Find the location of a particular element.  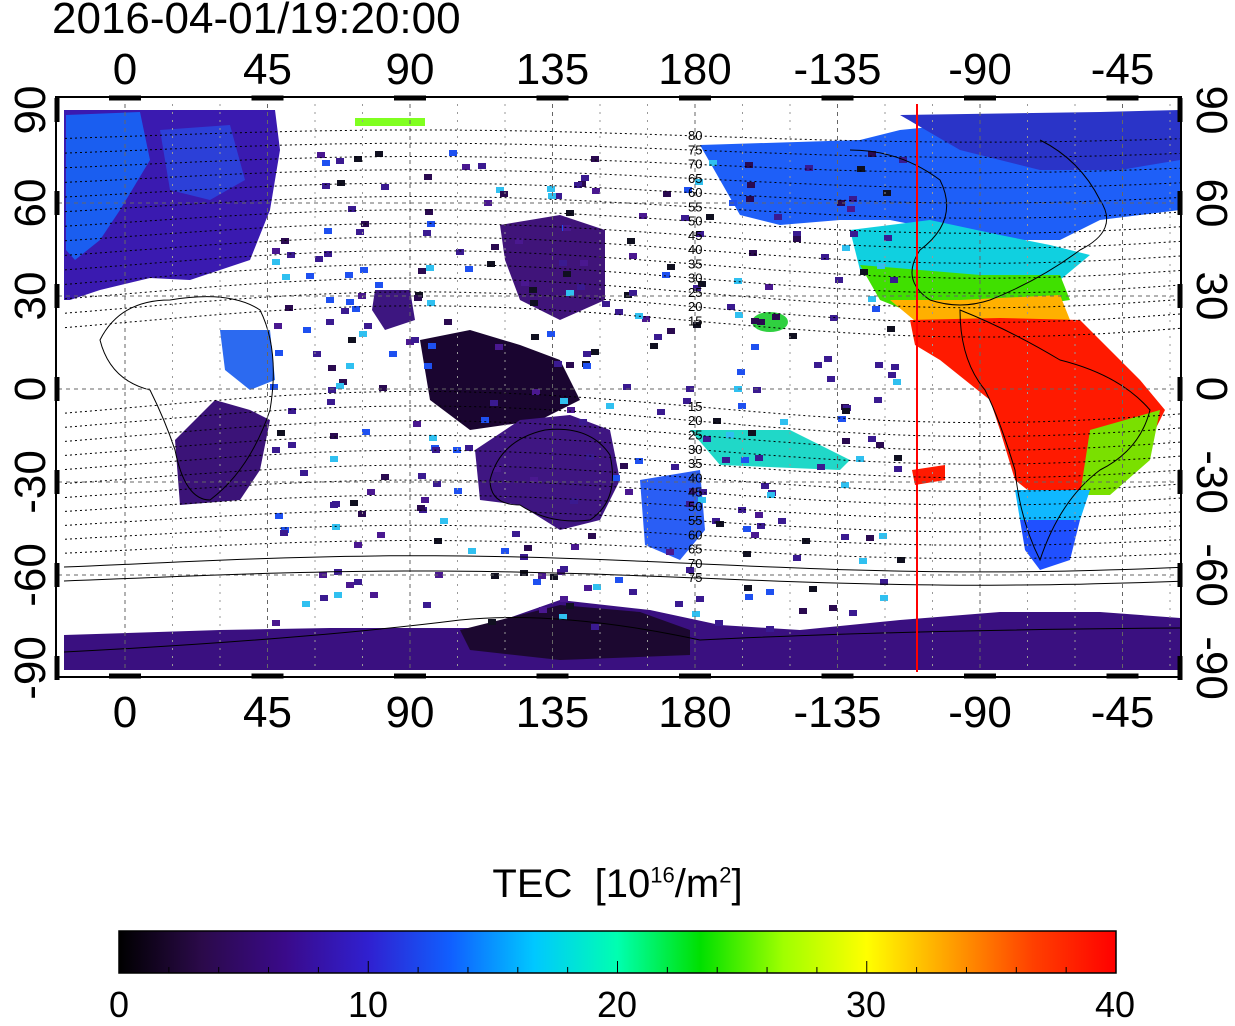

colorbar-tick-label: 10 is located at coordinates (368, 1004).